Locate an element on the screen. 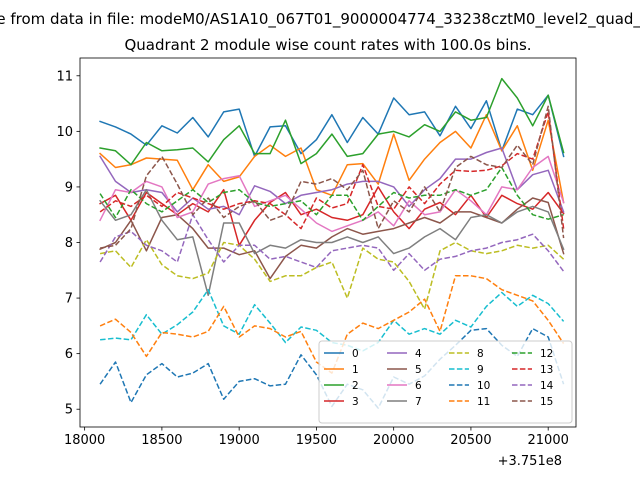 Image resolution: width=640 pixels, height=480 pixels. y-tick-label: 11 is located at coordinates (64, 76).